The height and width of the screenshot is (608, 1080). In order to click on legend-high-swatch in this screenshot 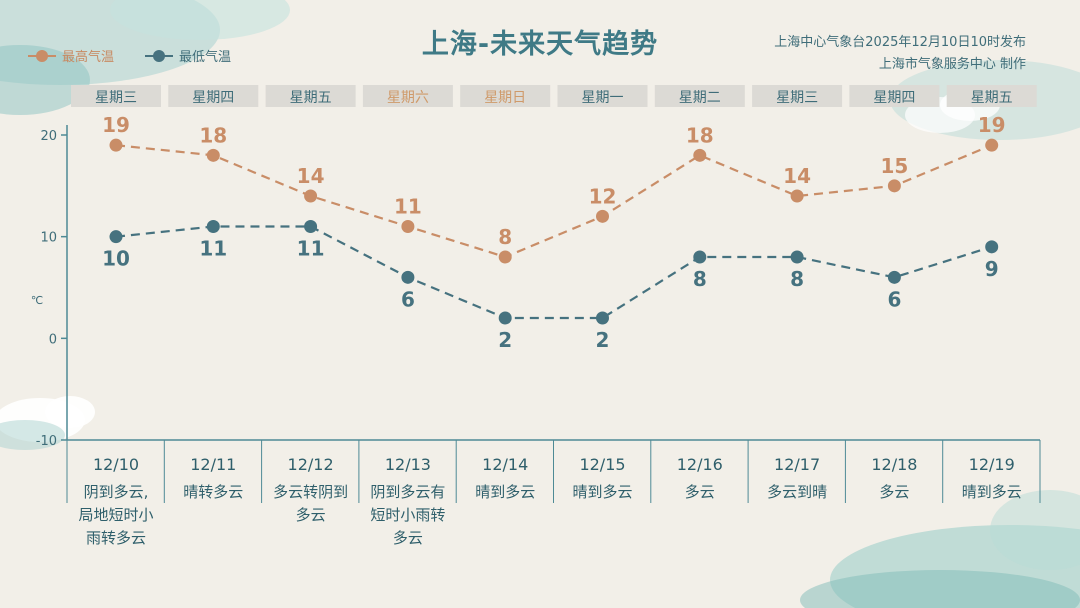, I will do `click(42, 55)`.